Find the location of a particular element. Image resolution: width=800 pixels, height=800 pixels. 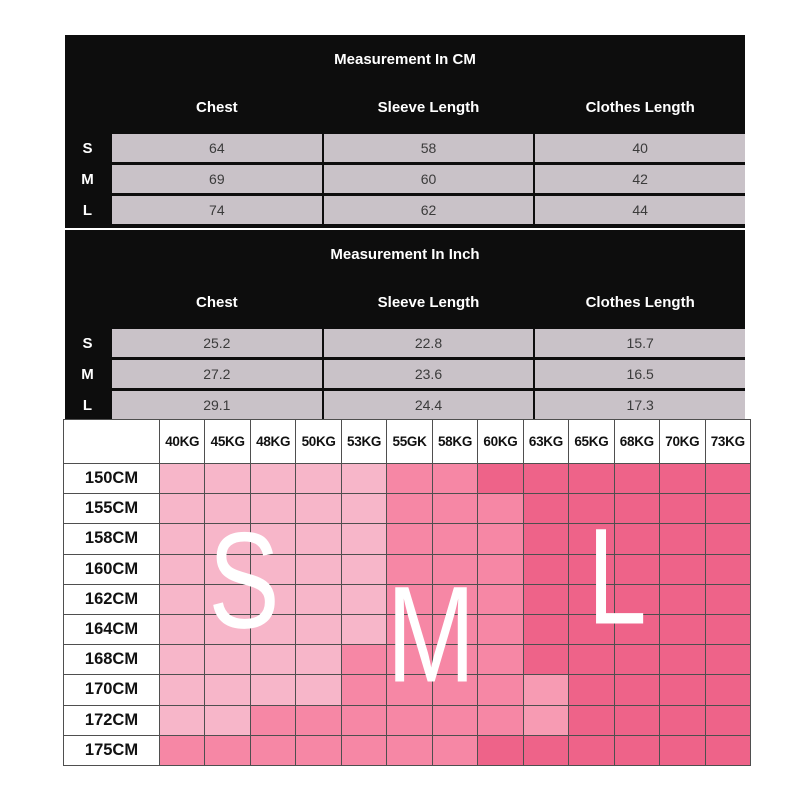

measurement-cell: 62 is located at coordinates (428, 210).